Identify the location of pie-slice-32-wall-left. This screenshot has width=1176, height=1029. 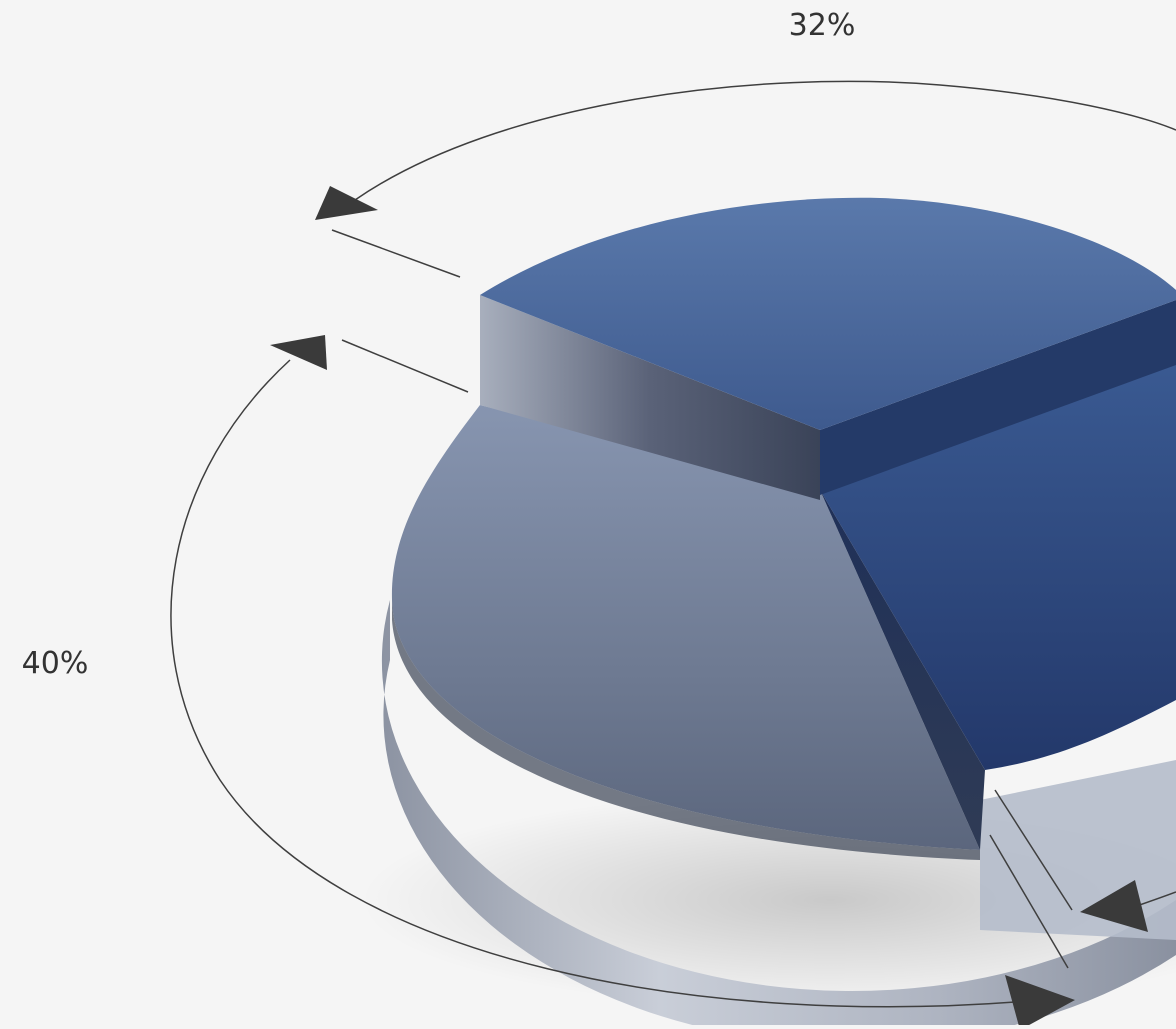
(650, 397).